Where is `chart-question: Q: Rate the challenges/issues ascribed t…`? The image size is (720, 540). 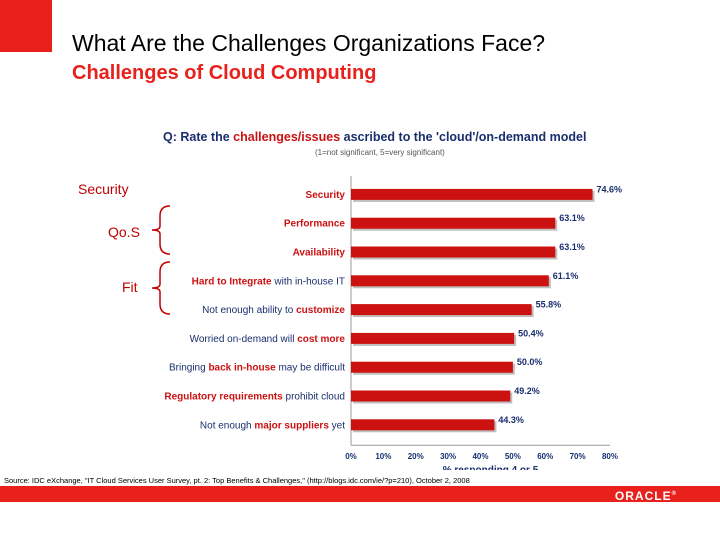
chart-question: Q: Rate the challenges/issues ascribed t… is located at coordinates (374, 137).